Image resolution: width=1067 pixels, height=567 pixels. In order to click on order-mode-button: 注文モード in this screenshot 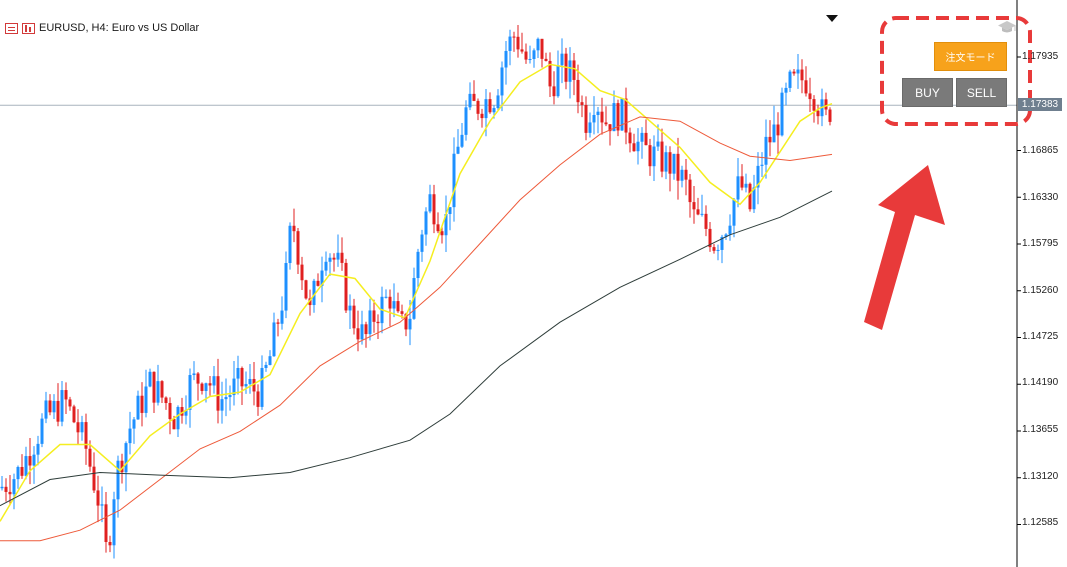, I will do `click(970, 56)`.